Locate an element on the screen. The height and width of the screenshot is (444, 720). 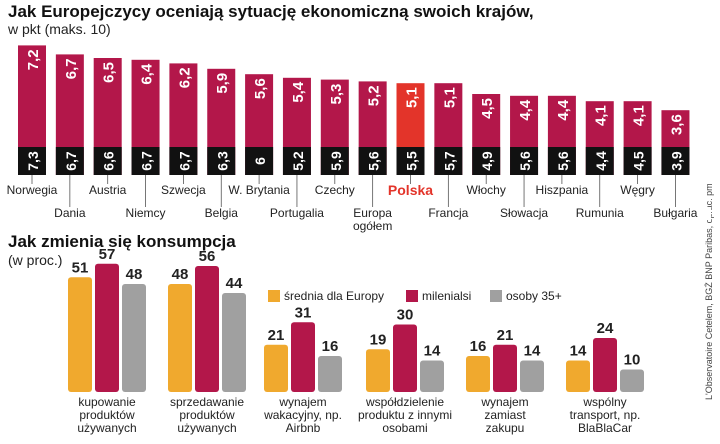
value-label: 6 is located at coordinates (260, 161).